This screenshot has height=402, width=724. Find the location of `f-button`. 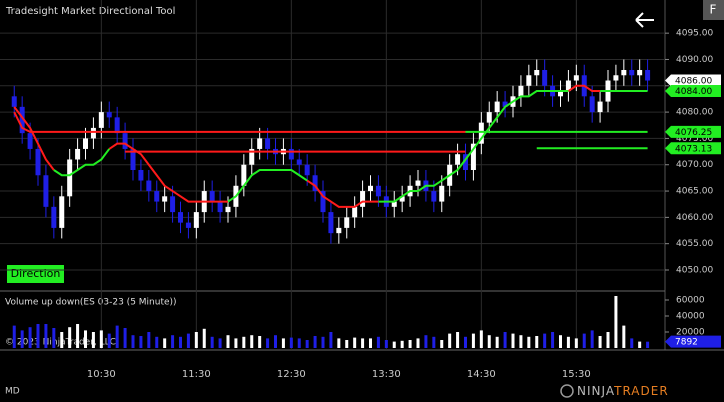

f-button is located at coordinates (713, 10).